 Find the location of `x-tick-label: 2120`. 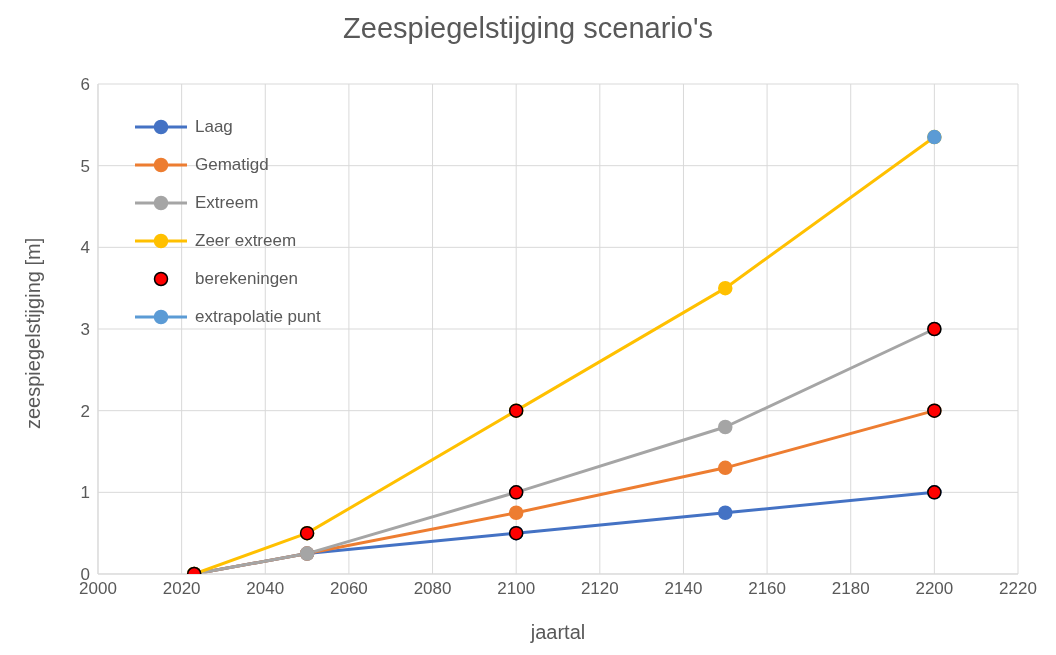

x-tick-label: 2120 is located at coordinates (599, 589).